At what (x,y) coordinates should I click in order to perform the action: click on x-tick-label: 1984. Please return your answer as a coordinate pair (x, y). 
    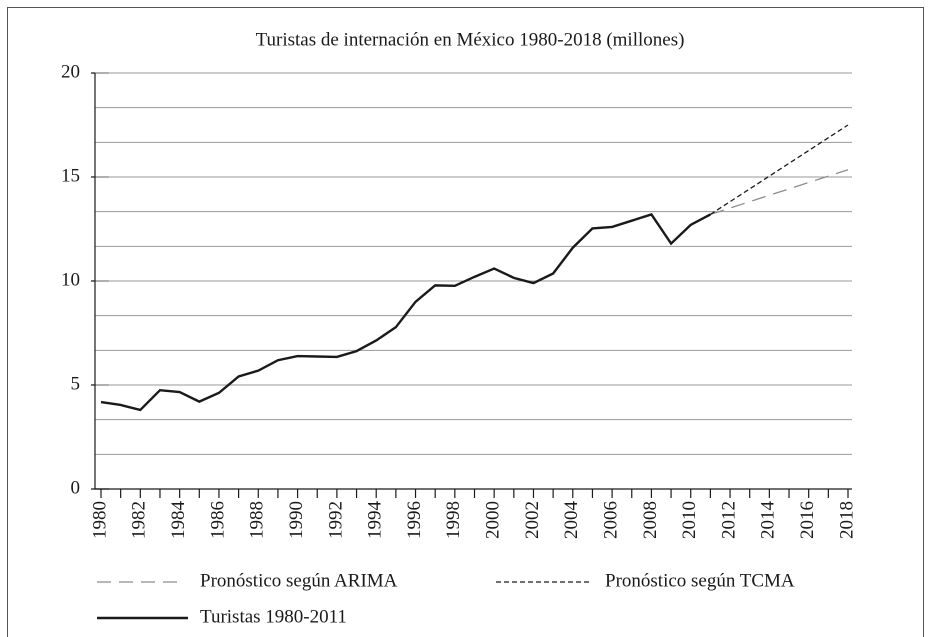
    Looking at the image, I should click on (178, 520).